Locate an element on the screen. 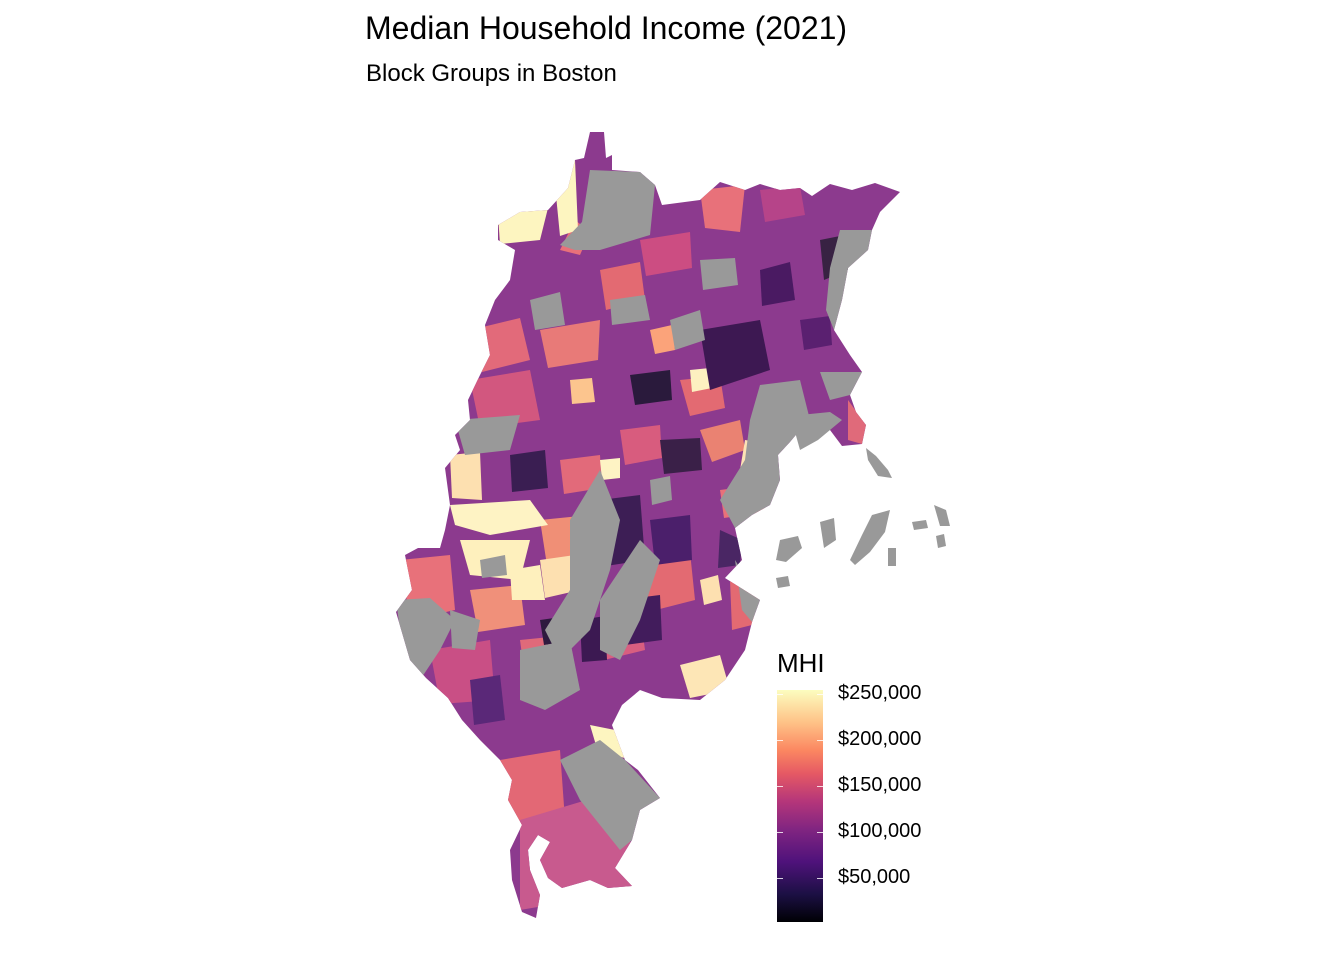  legend-color-bar is located at coordinates (800, 806).